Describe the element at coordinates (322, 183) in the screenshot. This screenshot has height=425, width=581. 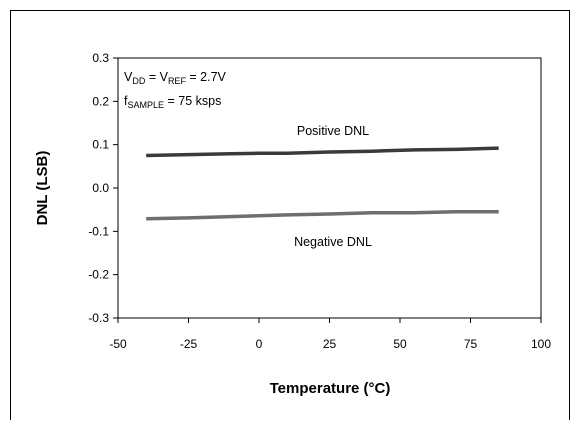
I see `series-lines` at that location.